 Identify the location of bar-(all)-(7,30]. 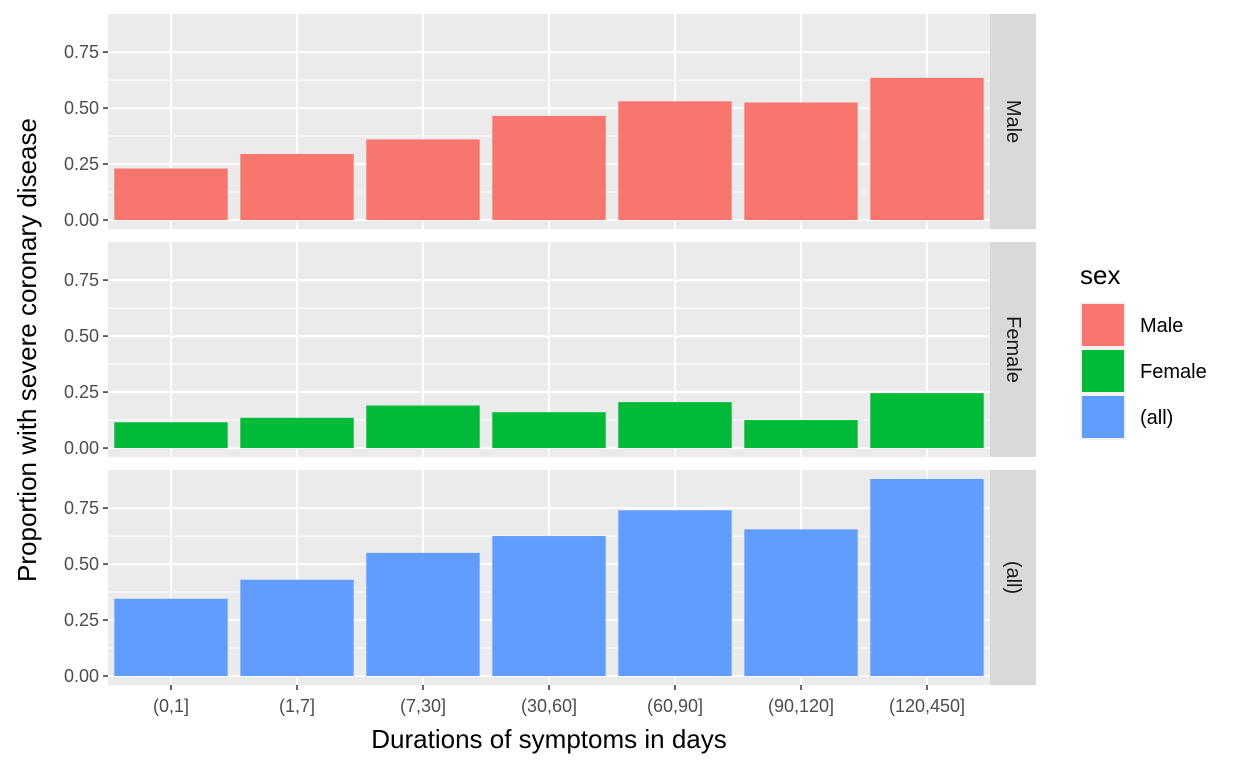
(423, 614).